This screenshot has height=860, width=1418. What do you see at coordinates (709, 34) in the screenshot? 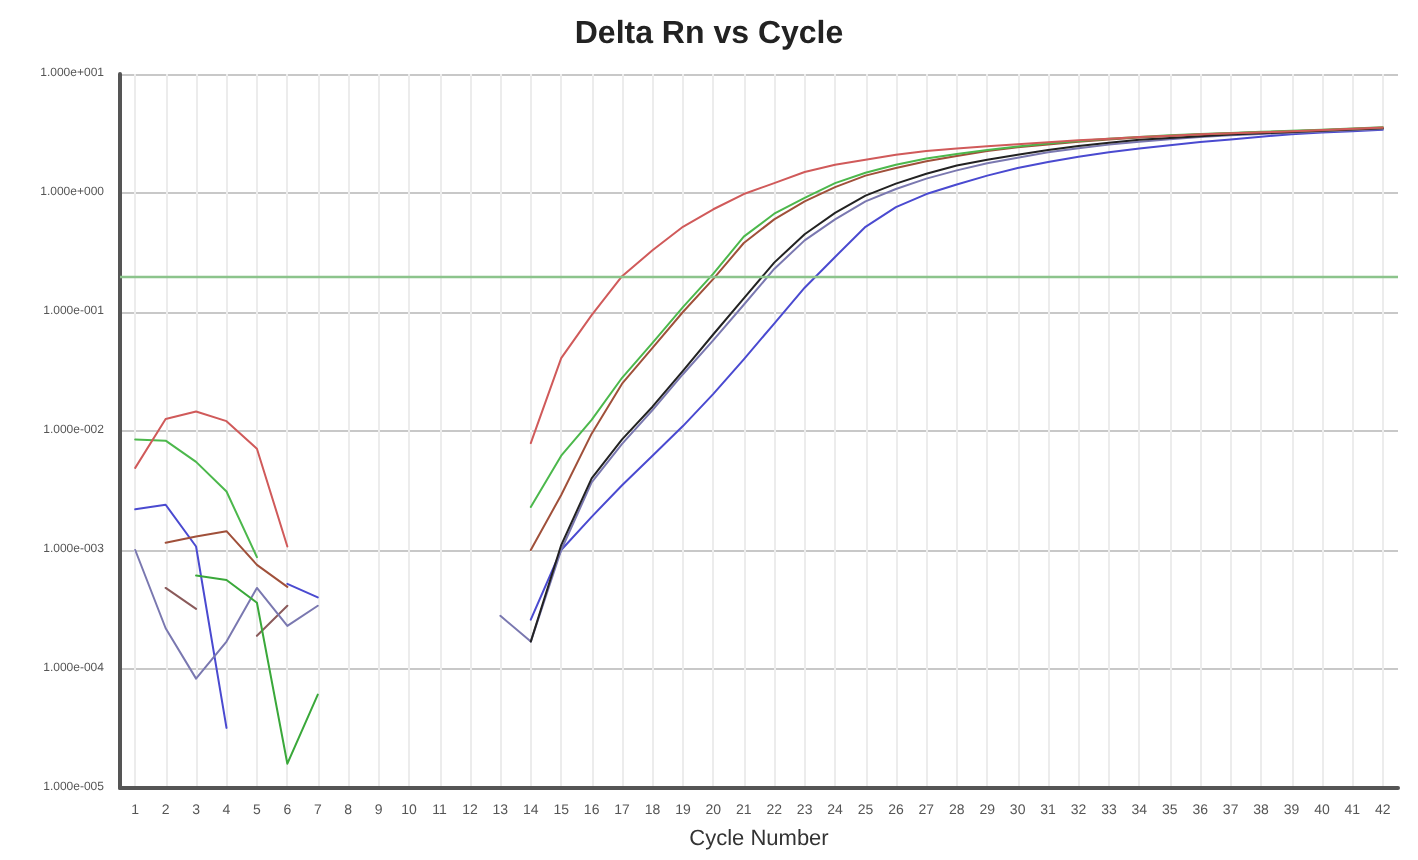
I see `chart-title: Delta Rn vs Cycle` at bounding box center [709, 34].